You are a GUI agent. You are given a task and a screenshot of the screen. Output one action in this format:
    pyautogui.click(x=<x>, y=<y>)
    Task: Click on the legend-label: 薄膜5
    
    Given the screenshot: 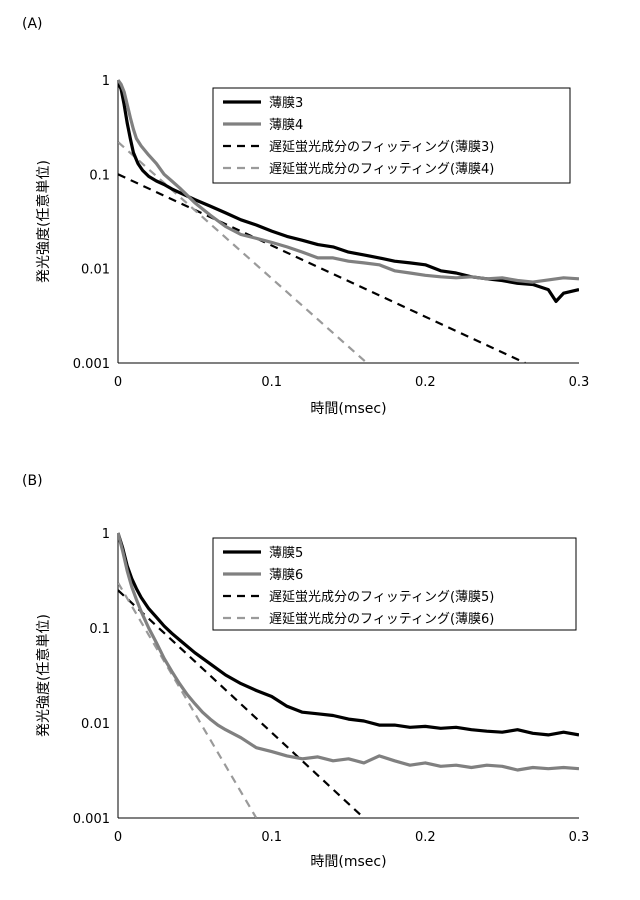 What is the action you would take?
    pyautogui.click(x=286, y=553)
    